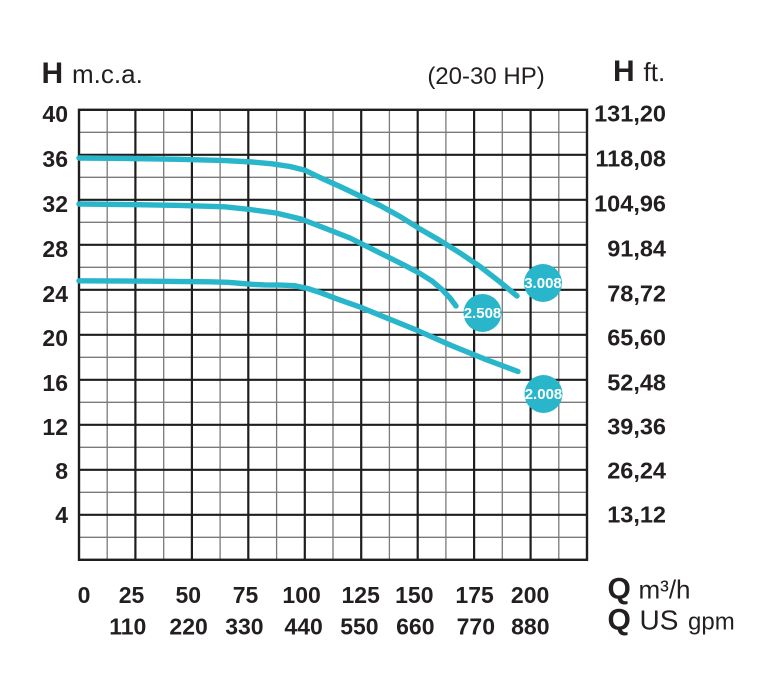 The height and width of the screenshot is (691, 776). I want to click on svg-text: gpm, so click(711, 622).